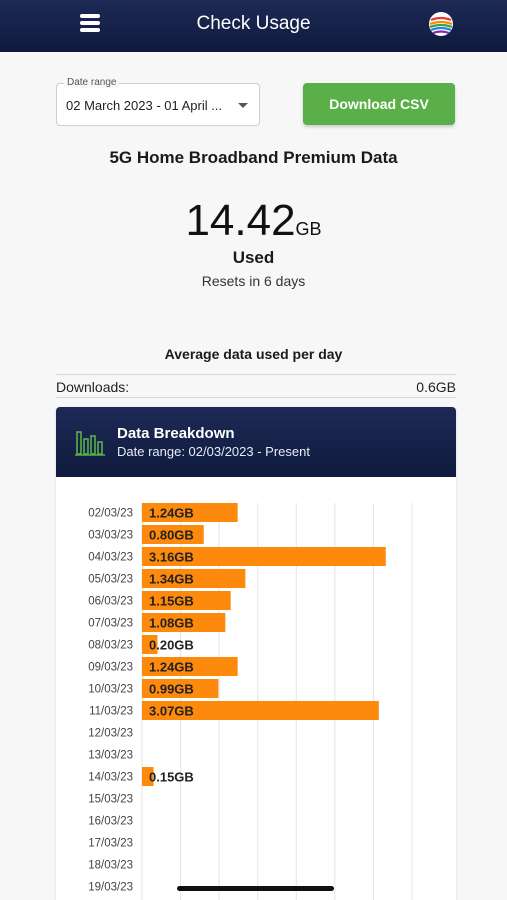 Image resolution: width=507 pixels, height=900 pixels. I want to click on reset-text: Resets in 6 days, so click(253, 281).